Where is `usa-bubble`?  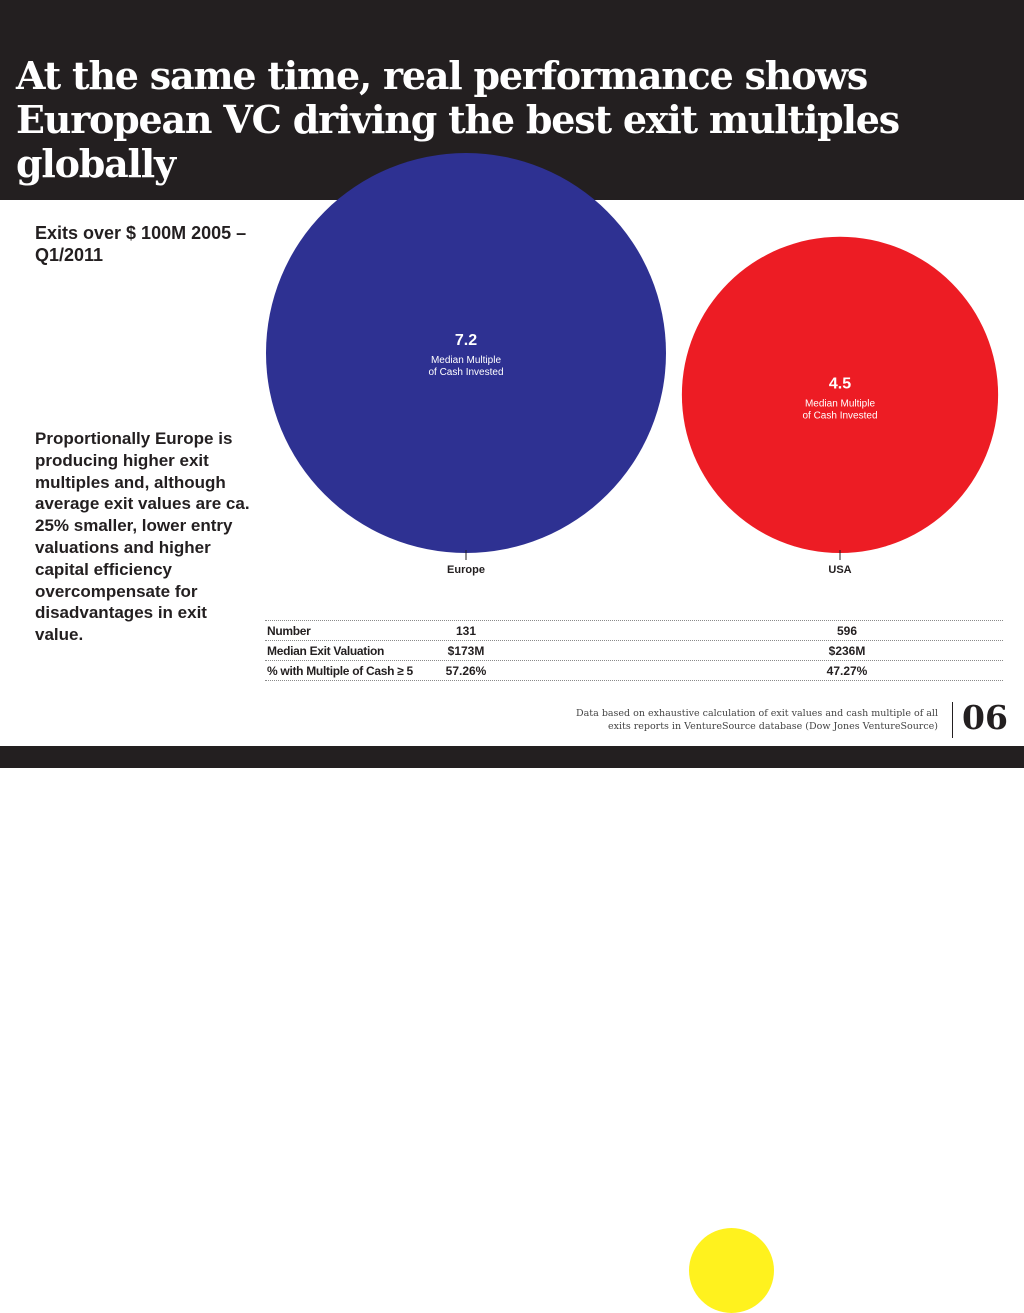
usa-bubble is located at coordinates (840, 395).